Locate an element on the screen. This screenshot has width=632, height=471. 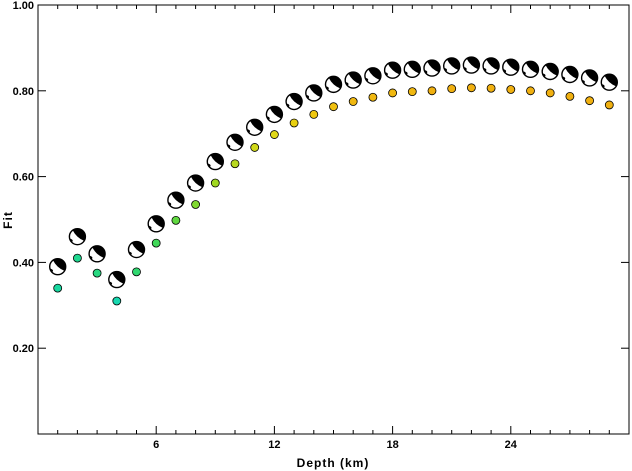
x-tick-label: 12 is located at coordinates (274, 445).